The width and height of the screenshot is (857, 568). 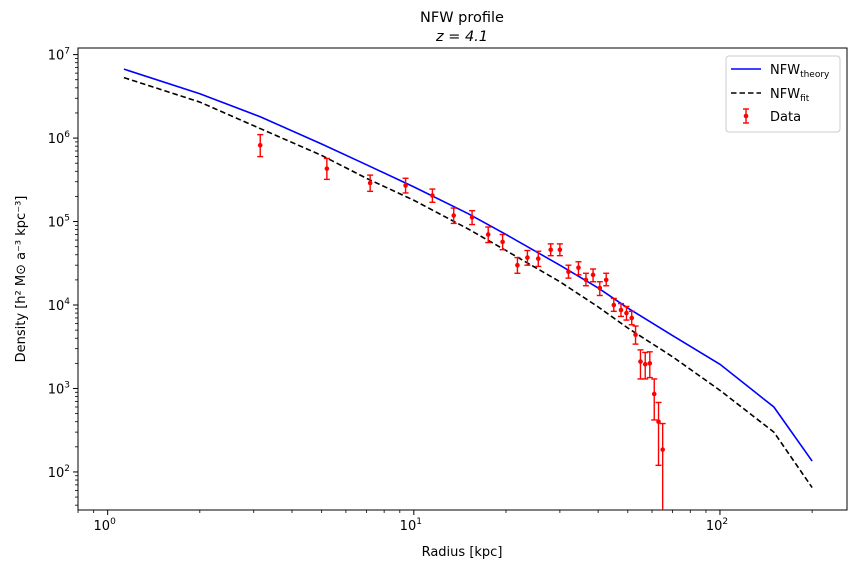 I want to click on x-tick-label: 10¹, so click(x=411, y=525).